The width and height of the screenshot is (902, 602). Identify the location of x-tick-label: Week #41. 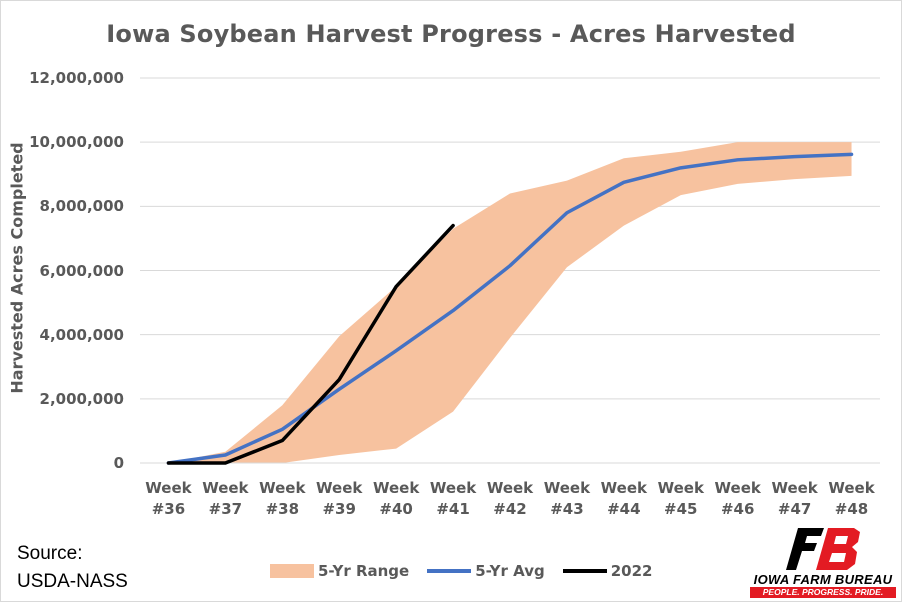
(453, 499).